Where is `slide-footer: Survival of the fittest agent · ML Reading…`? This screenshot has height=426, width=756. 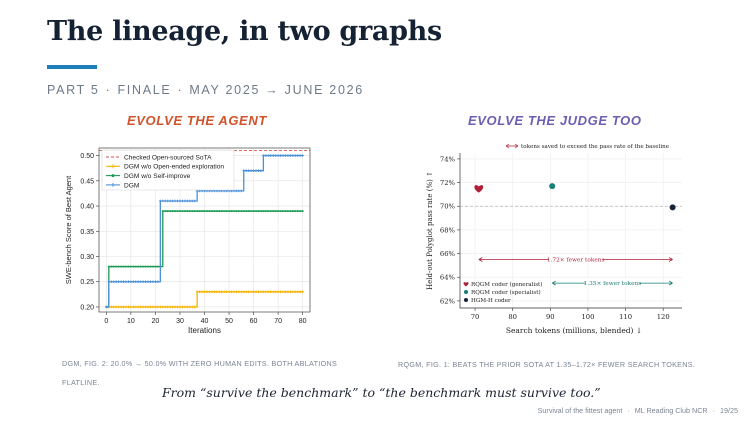
slide-footer: Survival of the fittest agent · ML Reading… is located at coordinates (638, 410).